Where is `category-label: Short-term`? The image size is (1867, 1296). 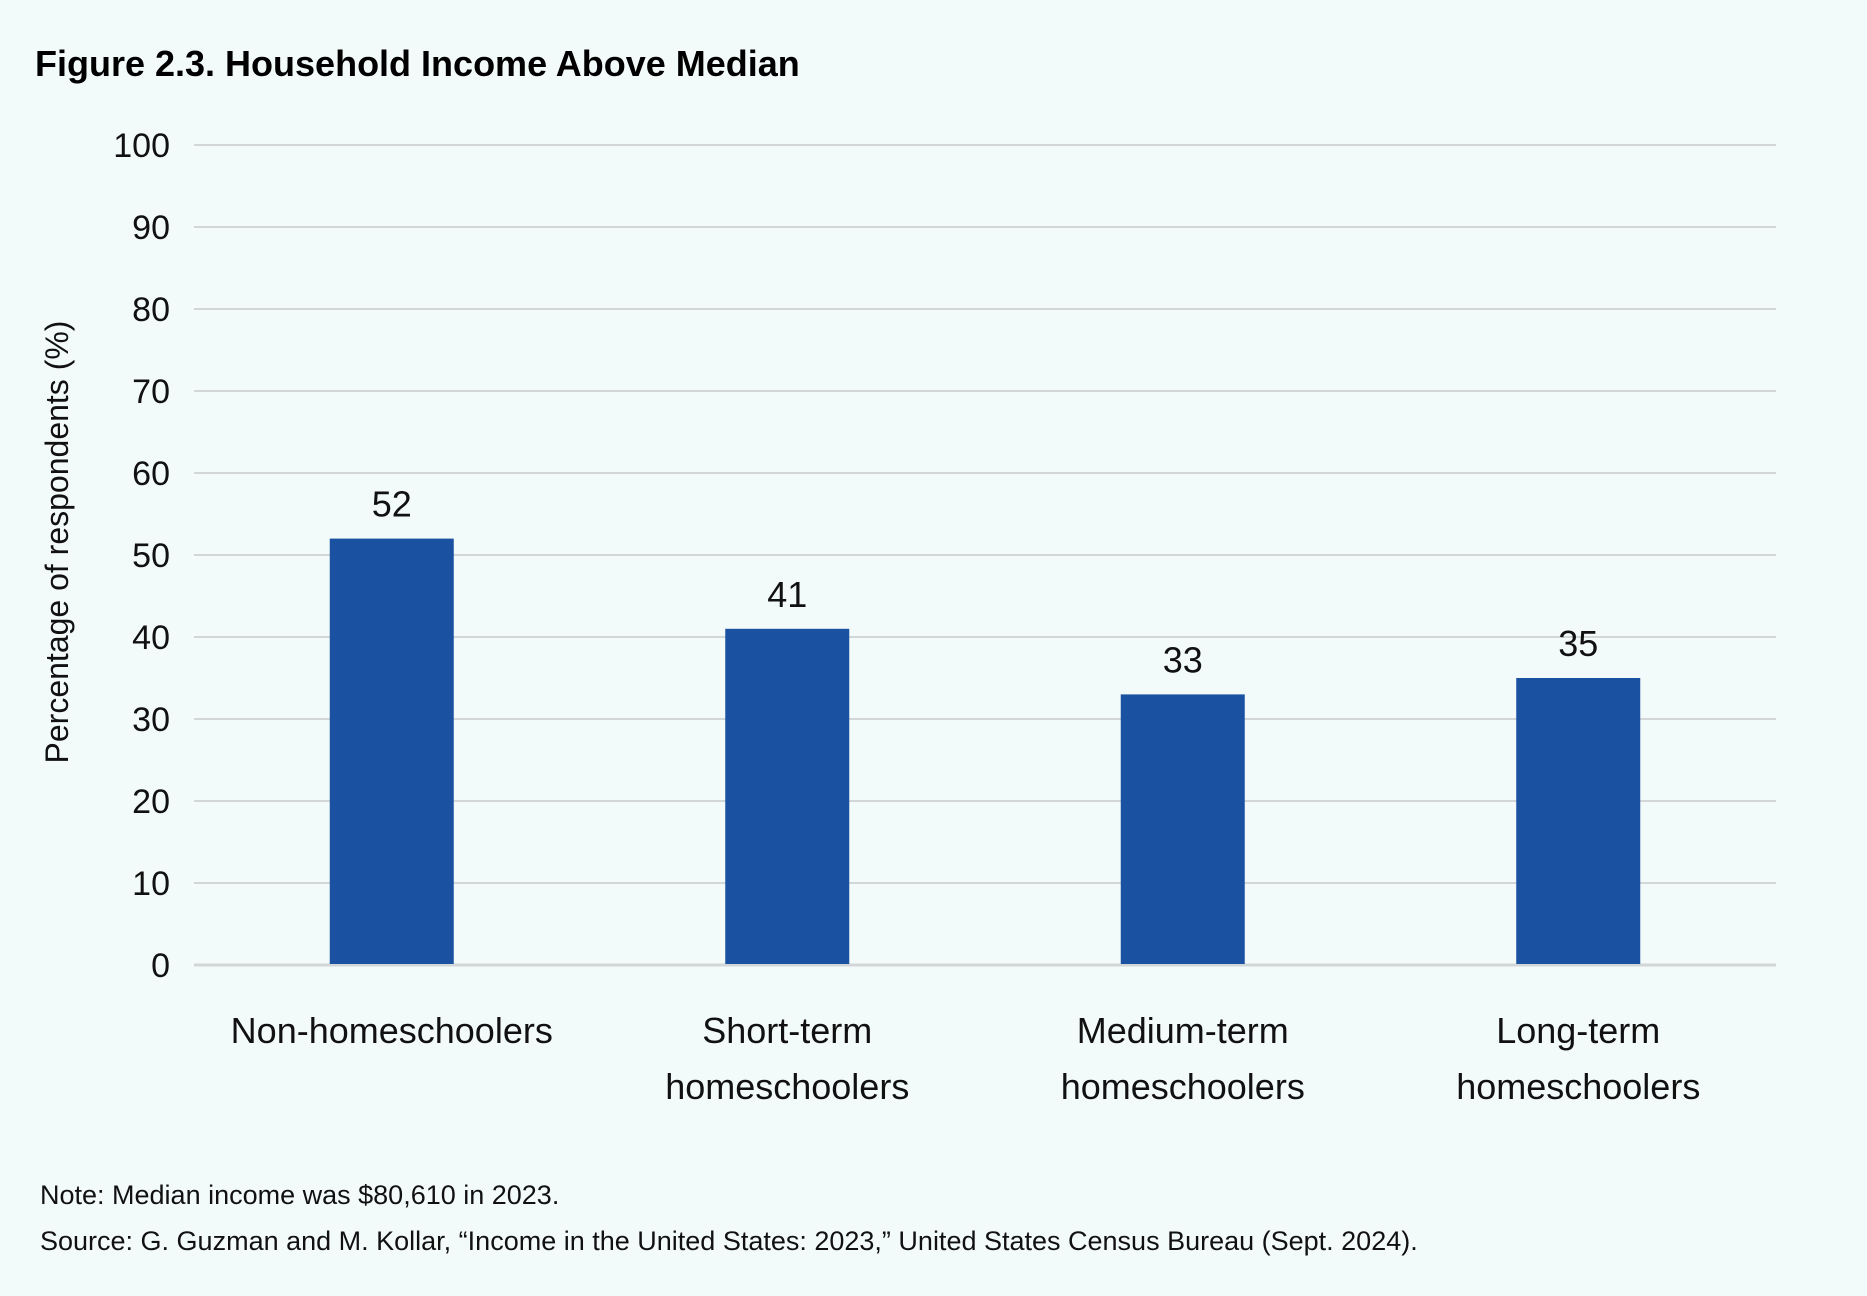
category-label: Short-term is located at coordinates (787, 1030).